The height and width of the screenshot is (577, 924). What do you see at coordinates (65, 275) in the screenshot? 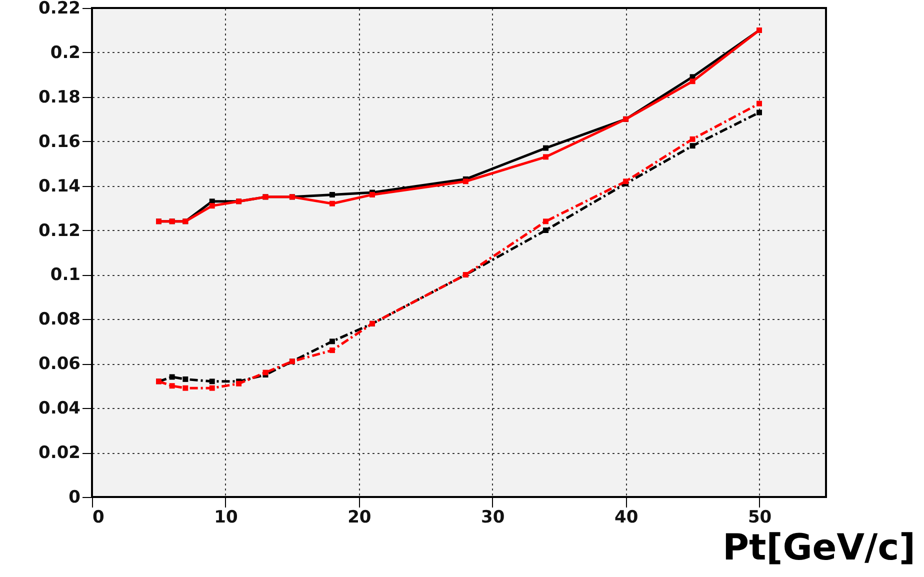
I see `y-tick-label: 0.1` at bounding box center [65, 275].